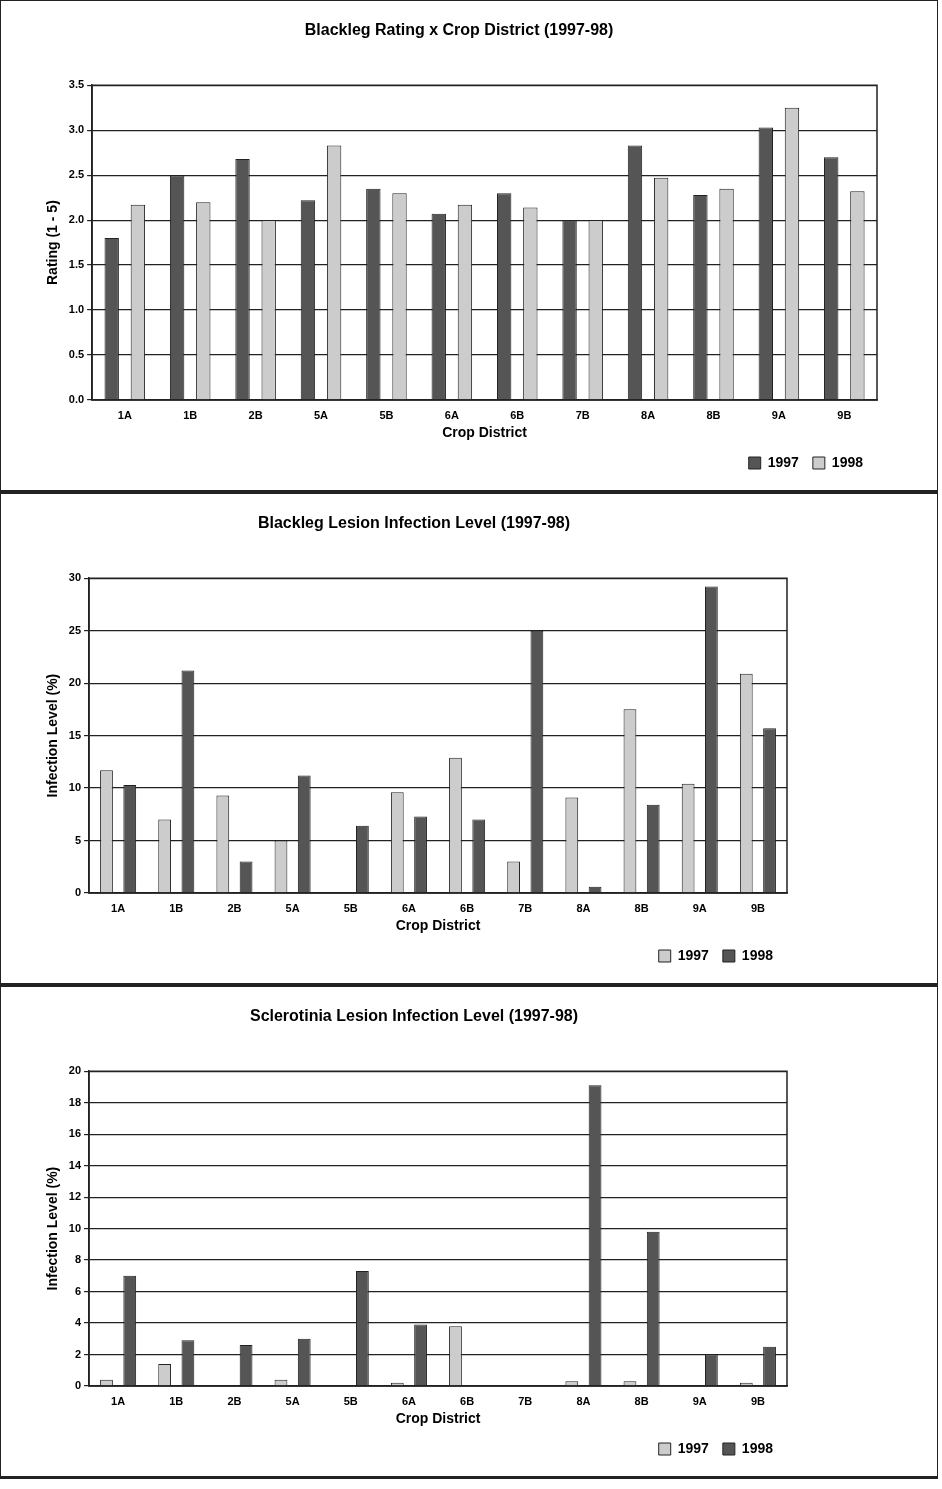 Image resolution: width=942 pixels, height=1489 pixels. I want to click on y-tick-label: 8, so click(78, 1259).